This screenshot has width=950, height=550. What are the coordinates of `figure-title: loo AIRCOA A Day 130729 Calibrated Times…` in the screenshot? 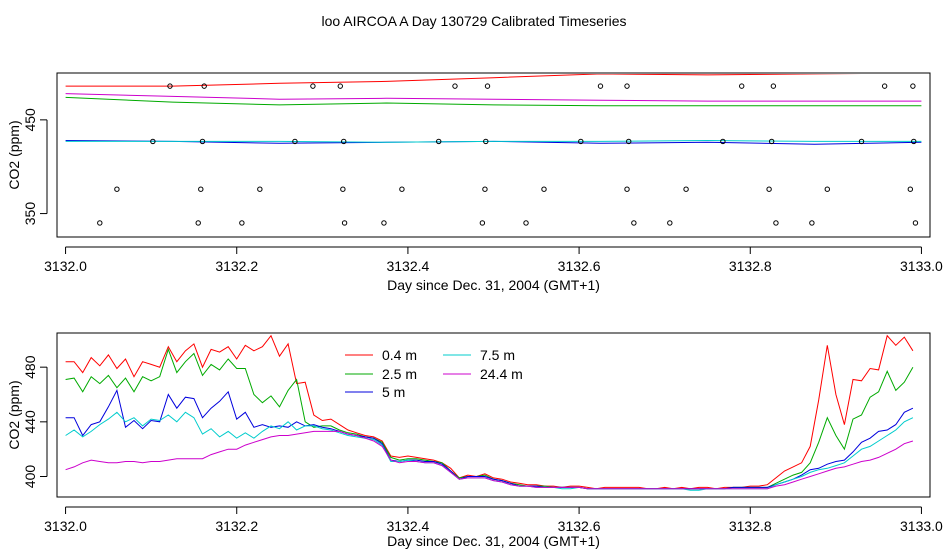 It's located at (473, 21).